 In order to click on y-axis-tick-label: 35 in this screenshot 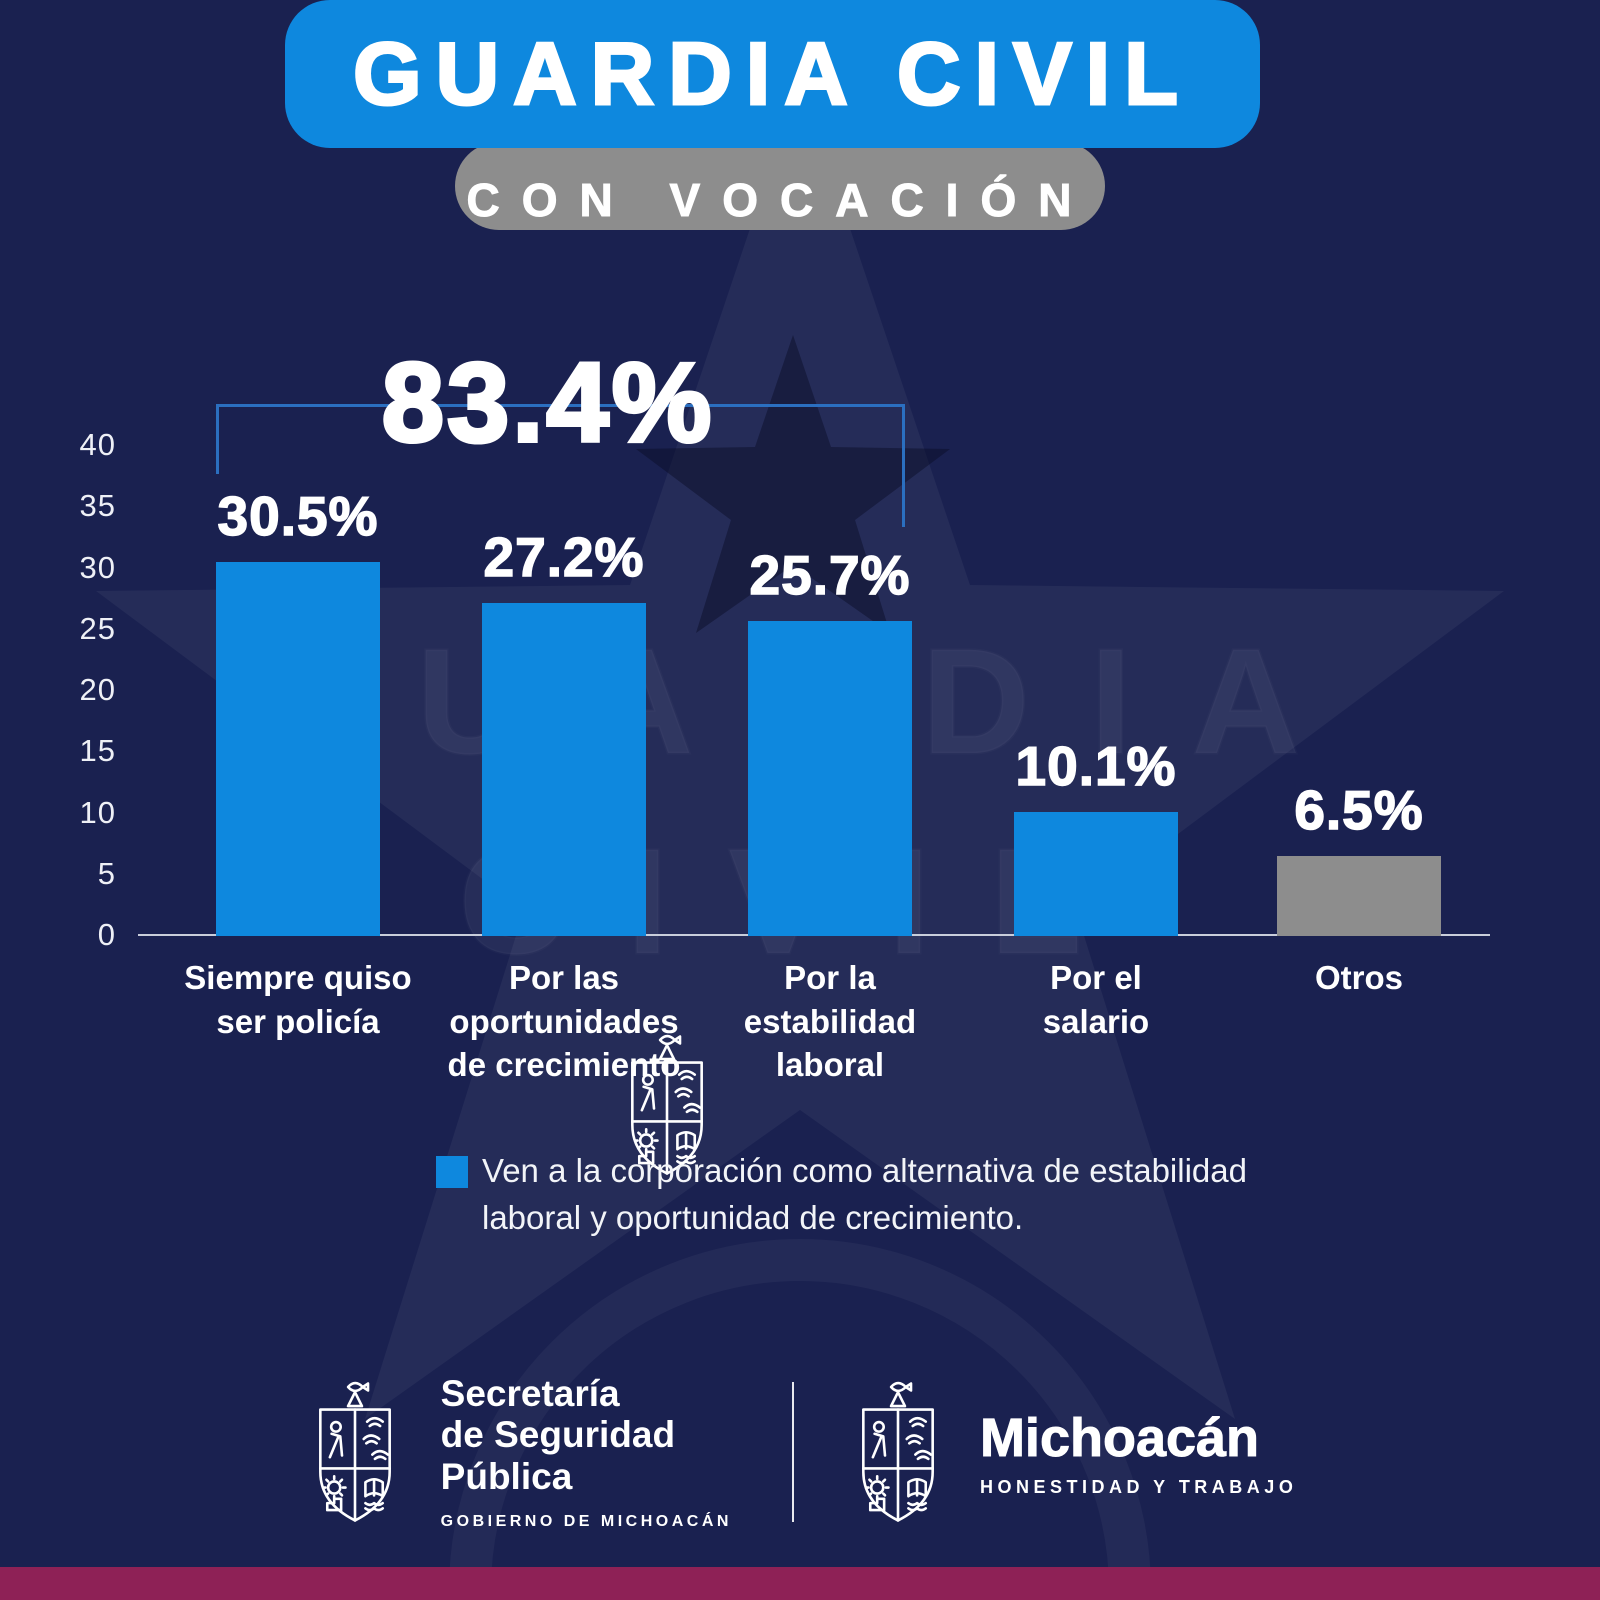, I will do `click(97, 506)`.